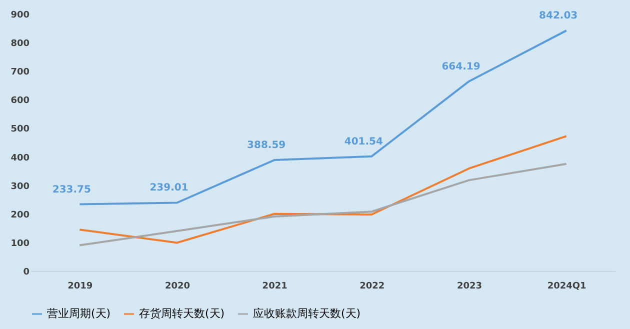 The height and width of the screenshot is (329, 630). I want to click on x-tick-label: 2023, so click(469, 287).